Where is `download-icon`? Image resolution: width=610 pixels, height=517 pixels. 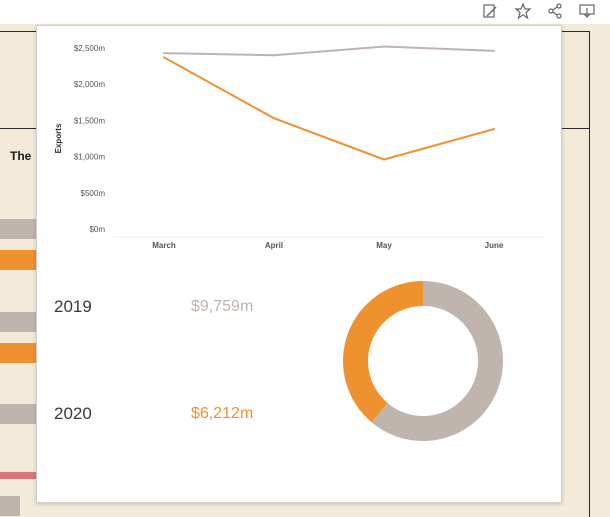 download-icon is located at coordinates (587, 11).